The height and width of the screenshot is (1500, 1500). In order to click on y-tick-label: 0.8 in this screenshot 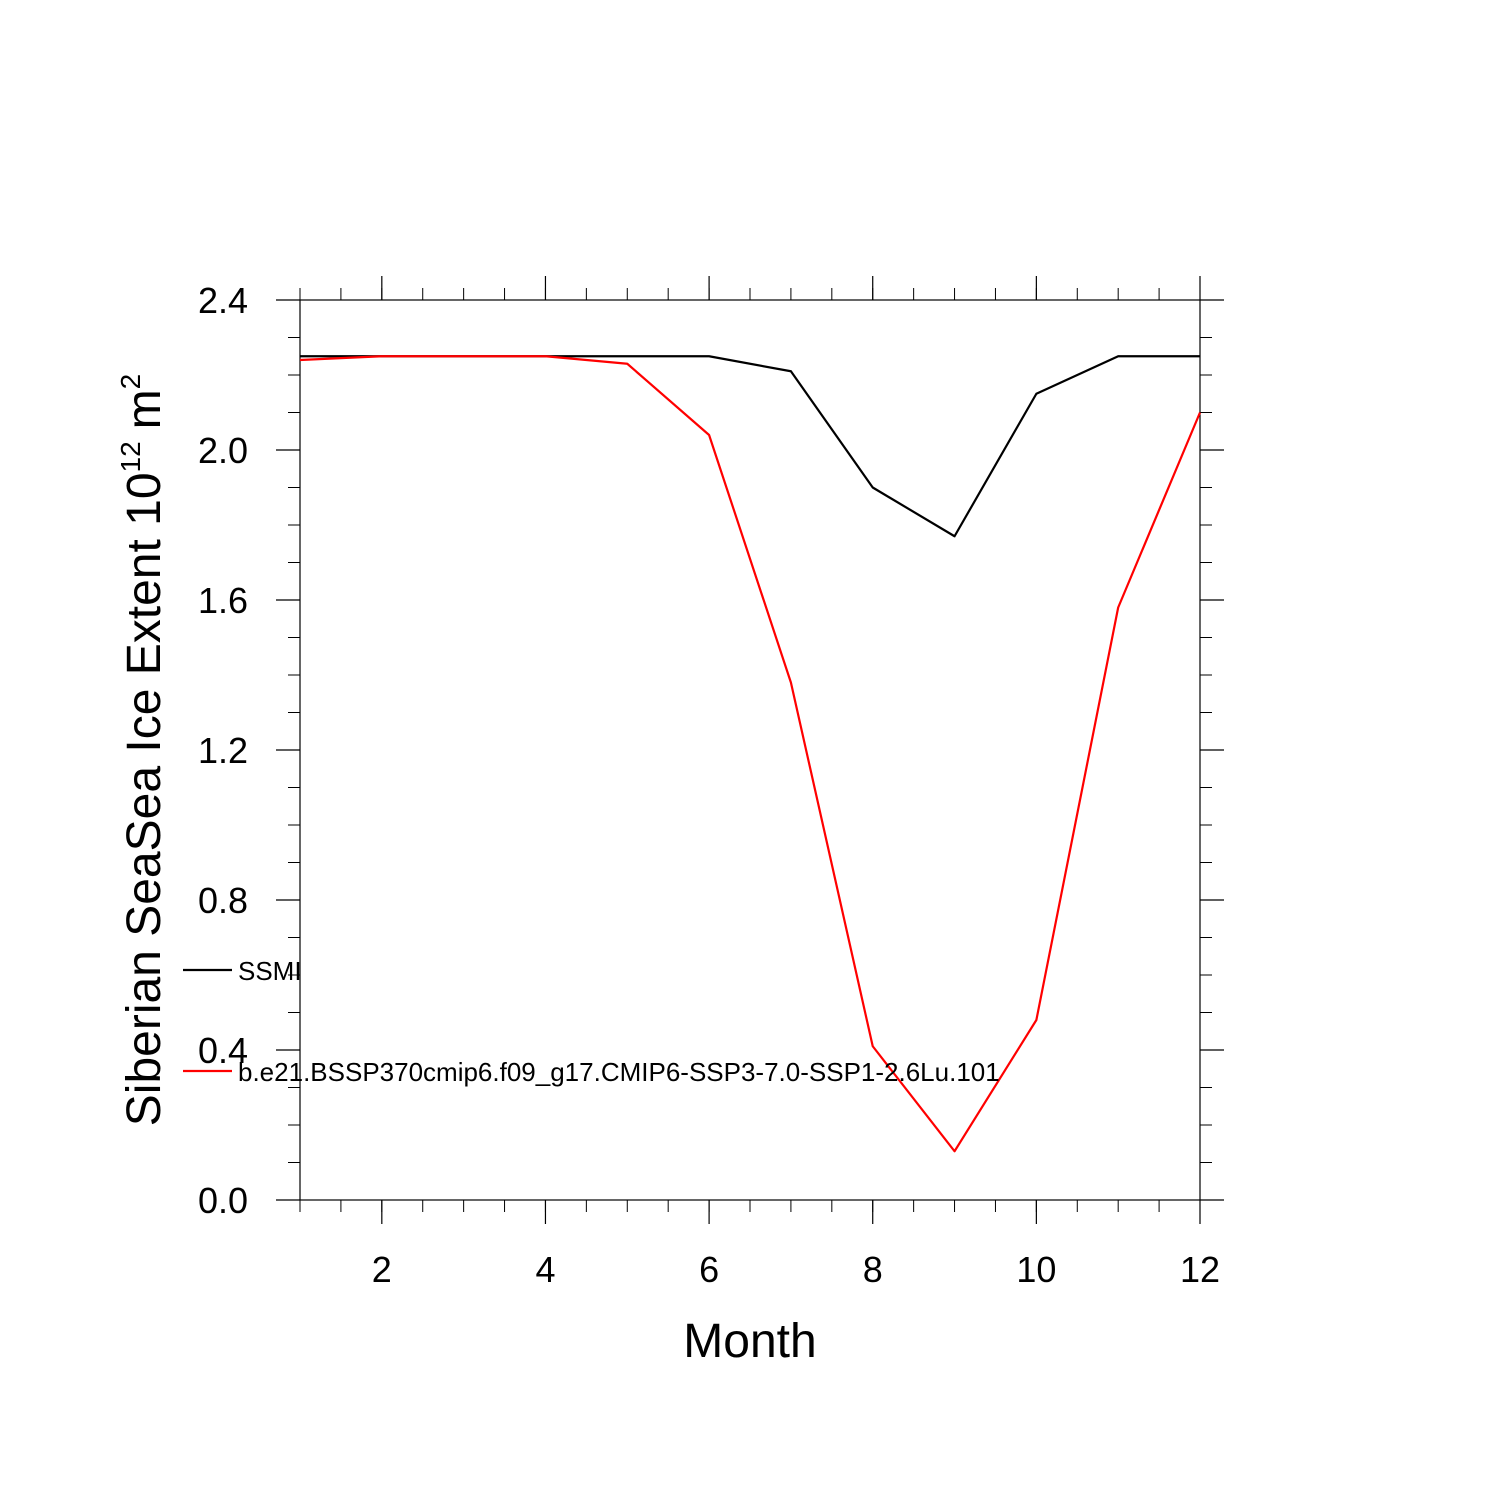, I will do `click(223, 900)`.